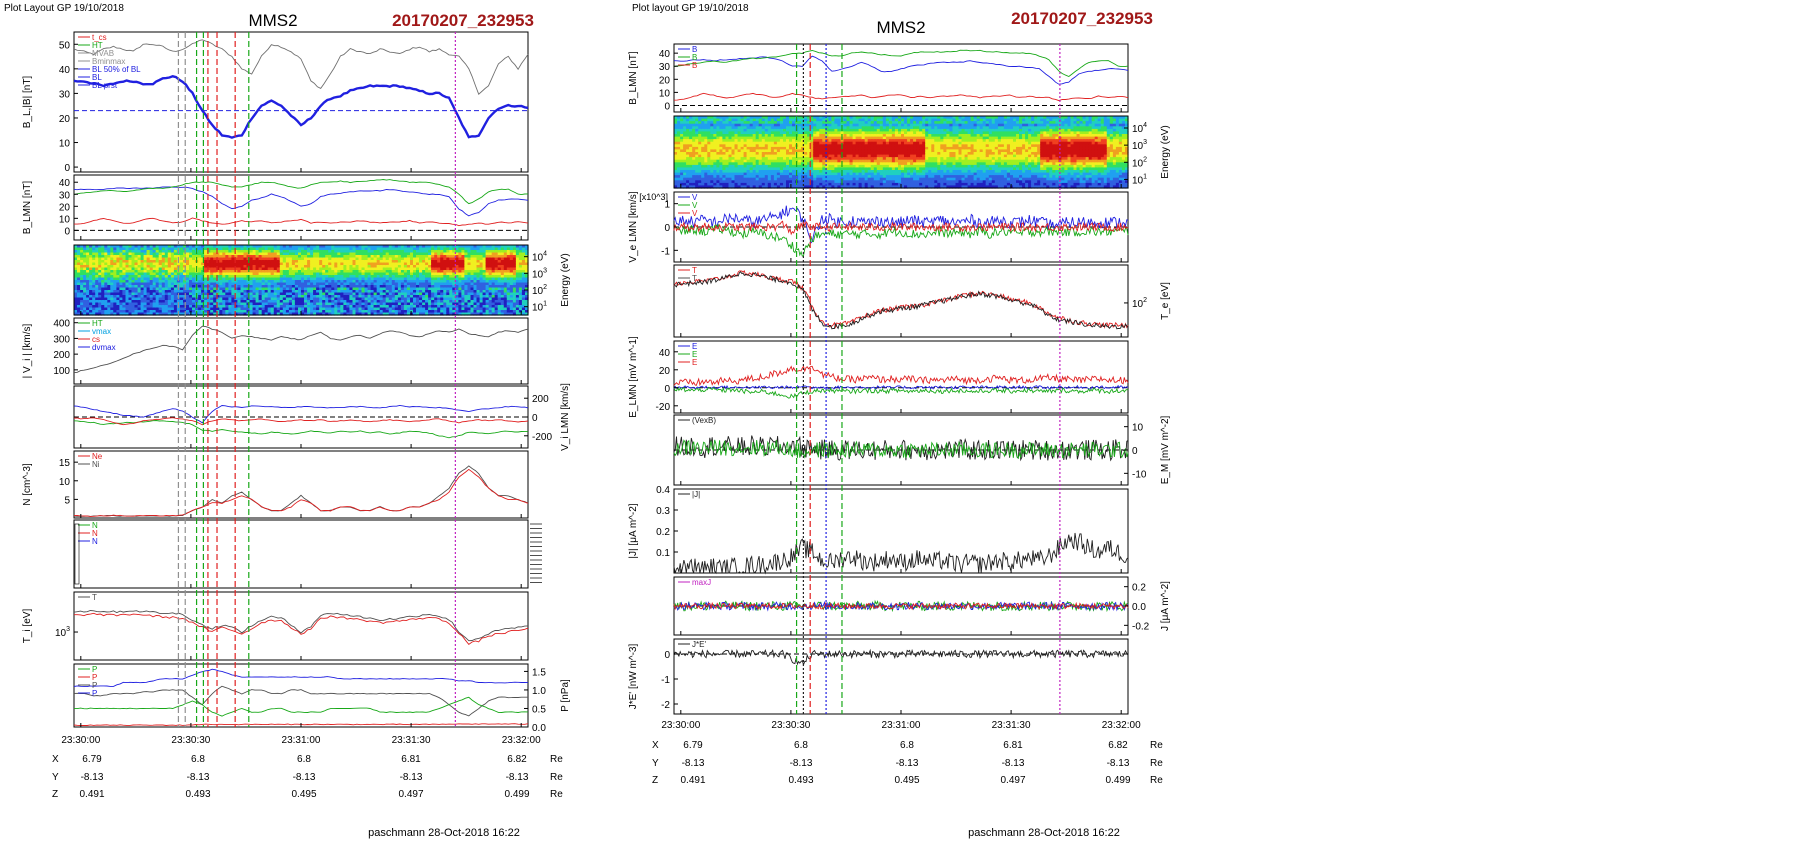  I want to click on position-value: -8.13, so click(198, 777).